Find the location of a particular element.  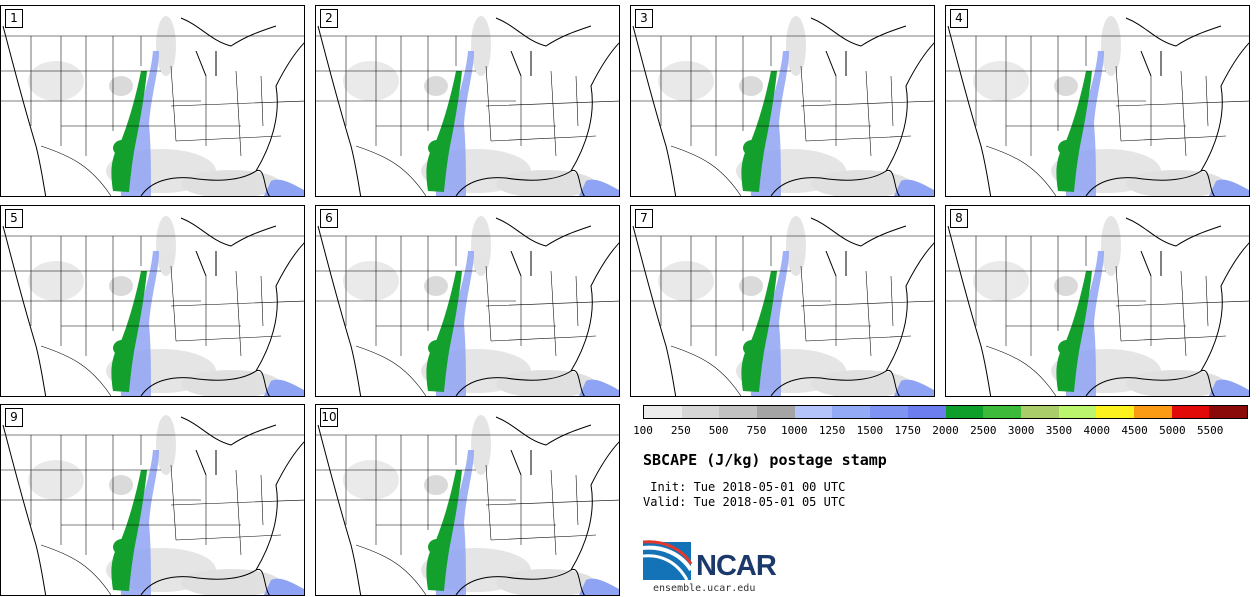

panel-number: 7 is located at coordinates (644, 218).